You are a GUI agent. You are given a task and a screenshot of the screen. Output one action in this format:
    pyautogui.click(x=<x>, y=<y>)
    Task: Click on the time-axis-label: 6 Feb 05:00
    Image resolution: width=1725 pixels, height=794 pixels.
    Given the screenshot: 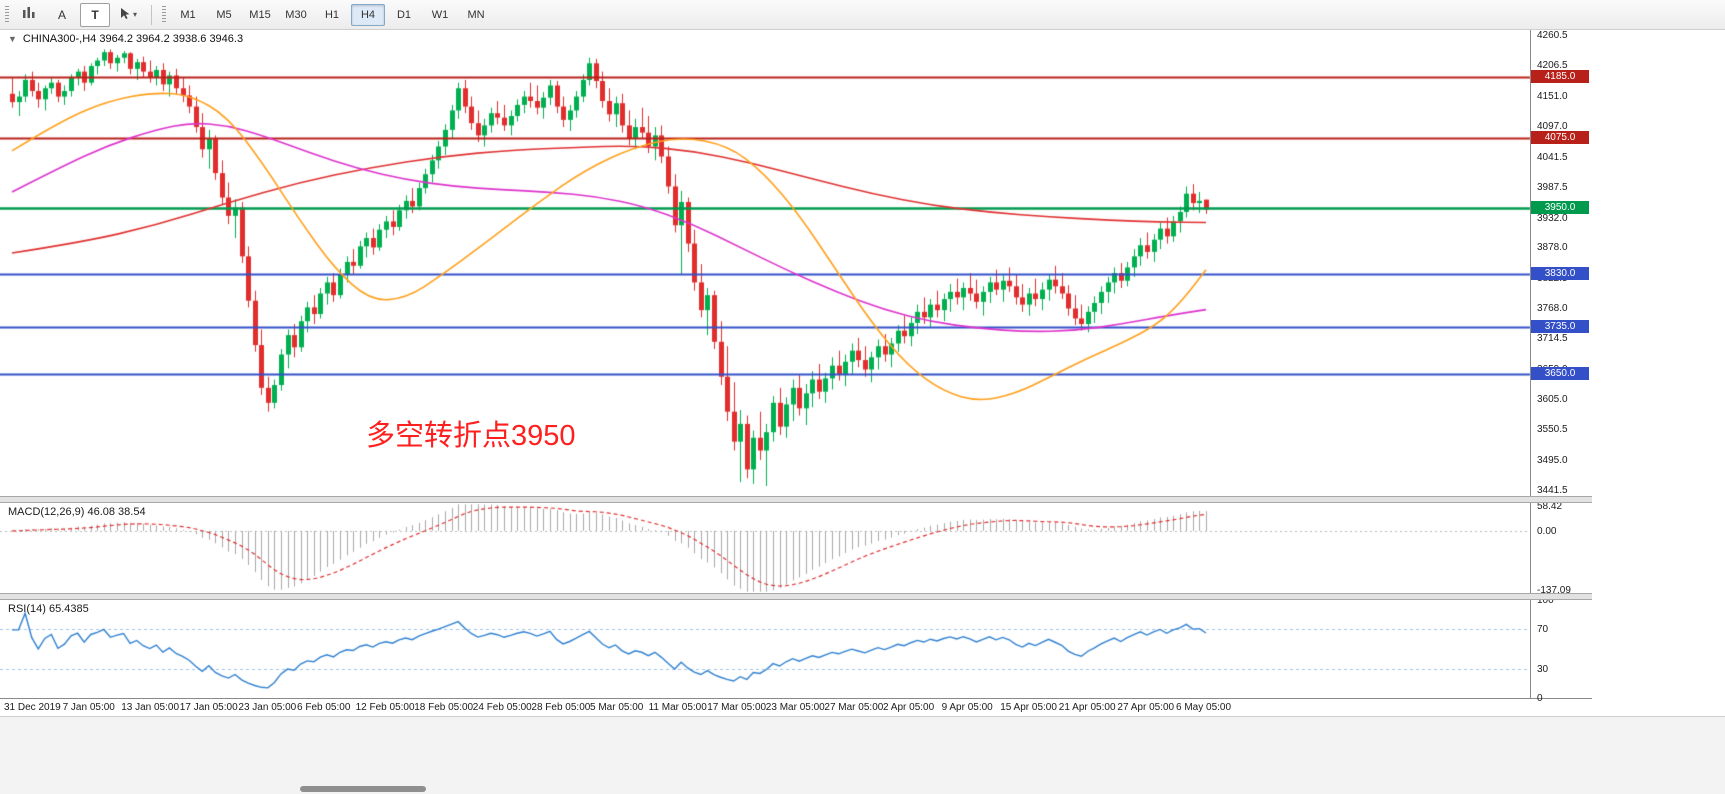 What is the action you would take?
    pyautogui.click(x=324, y=707)
    